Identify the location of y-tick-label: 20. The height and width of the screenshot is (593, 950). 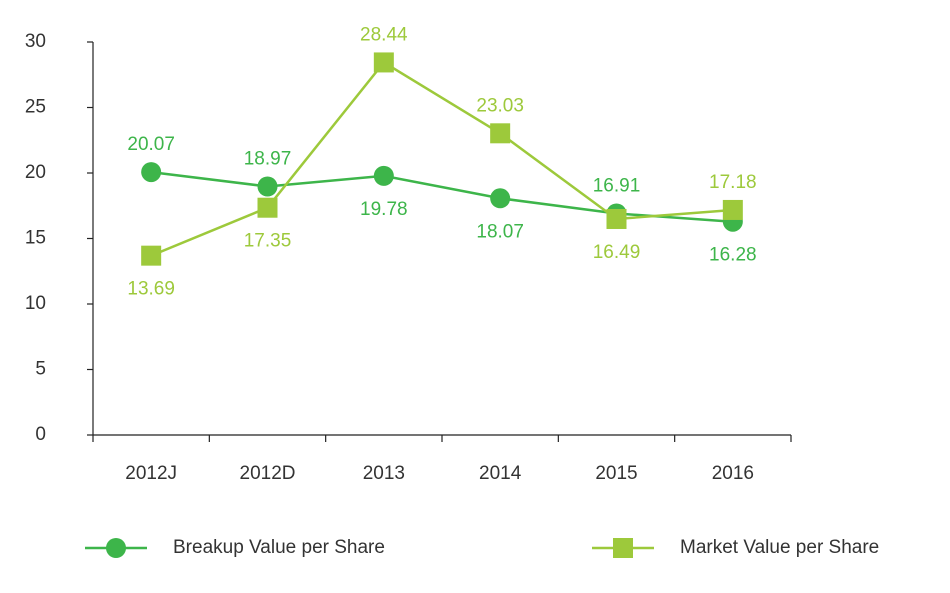
(35, 172).